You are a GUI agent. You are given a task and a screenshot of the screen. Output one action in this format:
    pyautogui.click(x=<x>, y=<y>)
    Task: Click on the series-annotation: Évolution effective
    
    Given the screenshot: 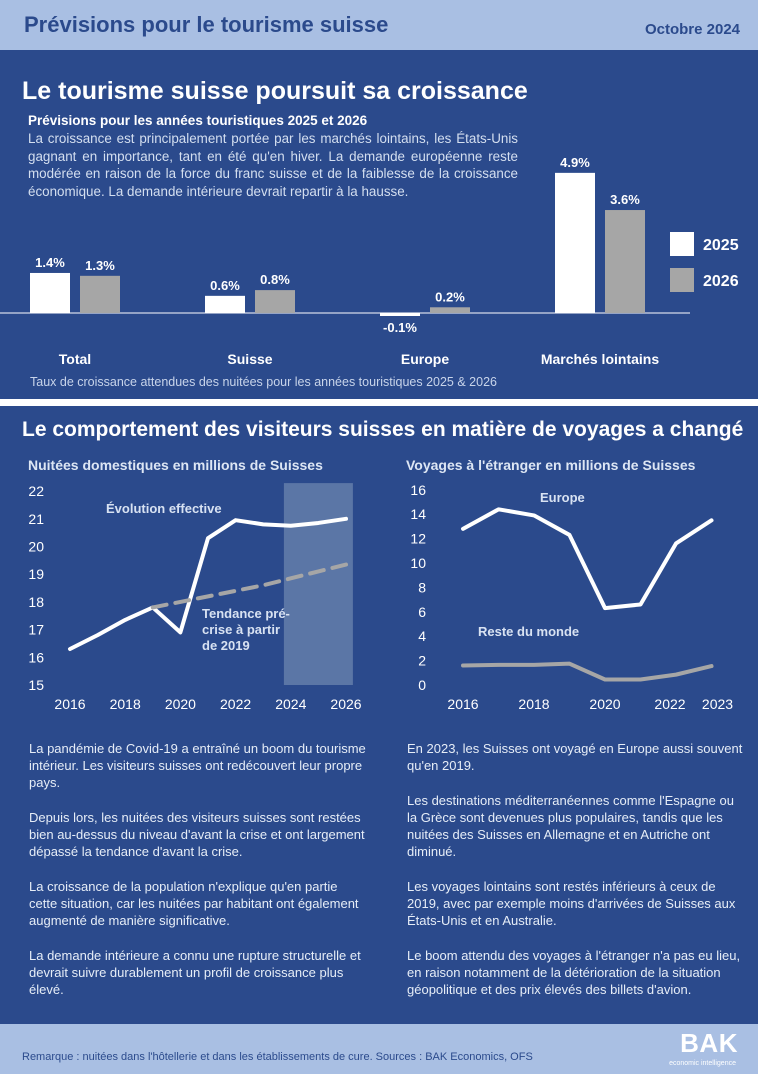 What is the action you would take?
    pyautogui.click(x=164, y=508)
    